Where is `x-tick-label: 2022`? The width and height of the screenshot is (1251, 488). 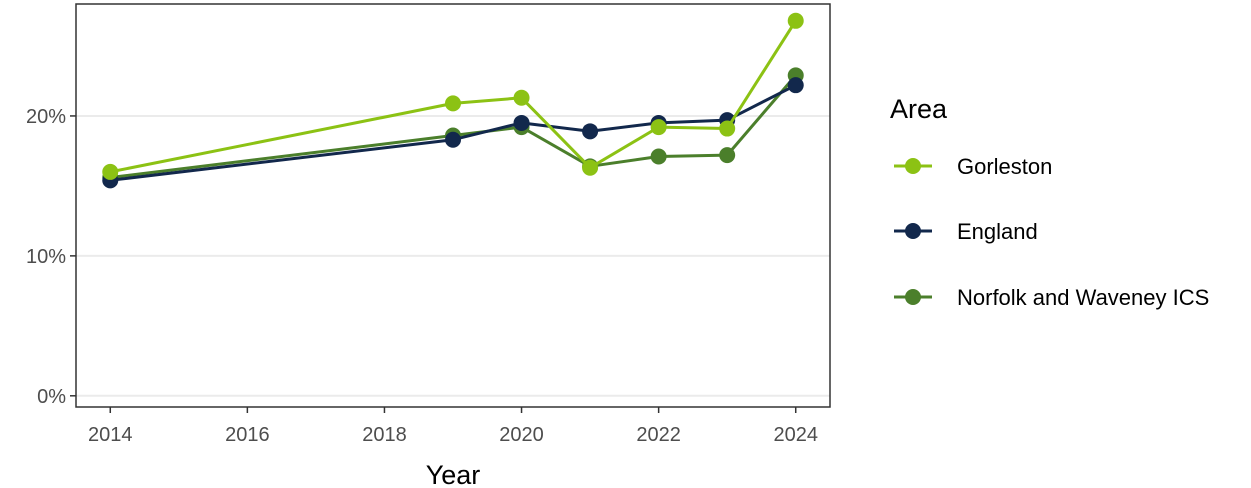
x-tick-label: 2022 is located at coordinates (658, 435).